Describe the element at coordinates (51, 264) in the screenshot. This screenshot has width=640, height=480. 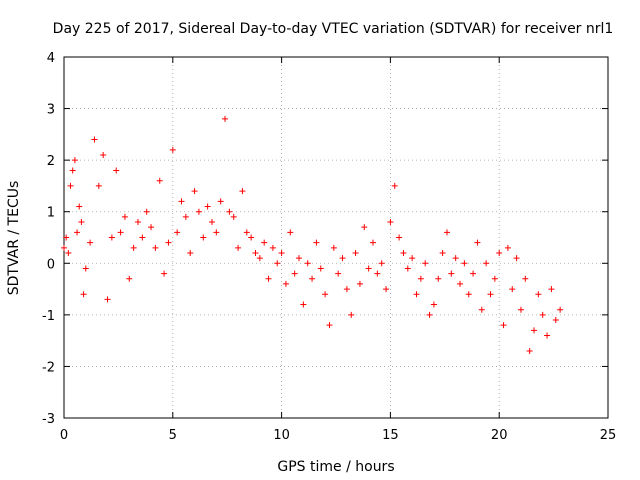
I see `y-tick-label: 0` at that location.